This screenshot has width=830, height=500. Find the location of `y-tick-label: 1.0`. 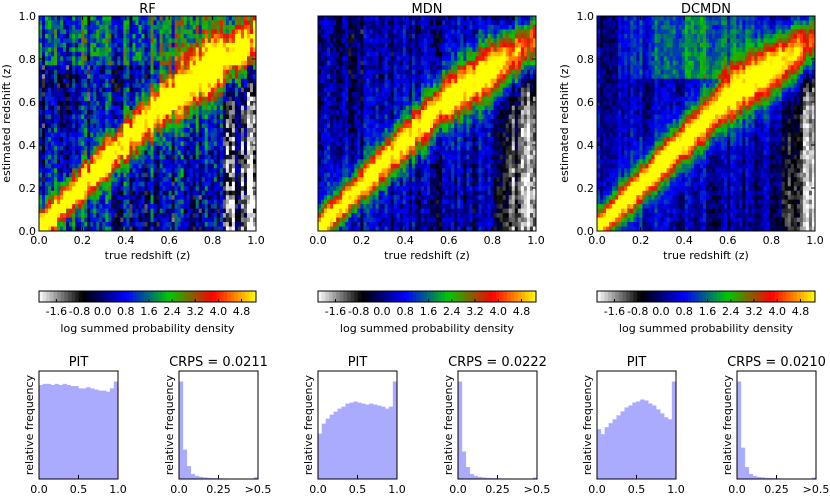

y-tick-label: 1.0 is located at coordinates (586, 16).